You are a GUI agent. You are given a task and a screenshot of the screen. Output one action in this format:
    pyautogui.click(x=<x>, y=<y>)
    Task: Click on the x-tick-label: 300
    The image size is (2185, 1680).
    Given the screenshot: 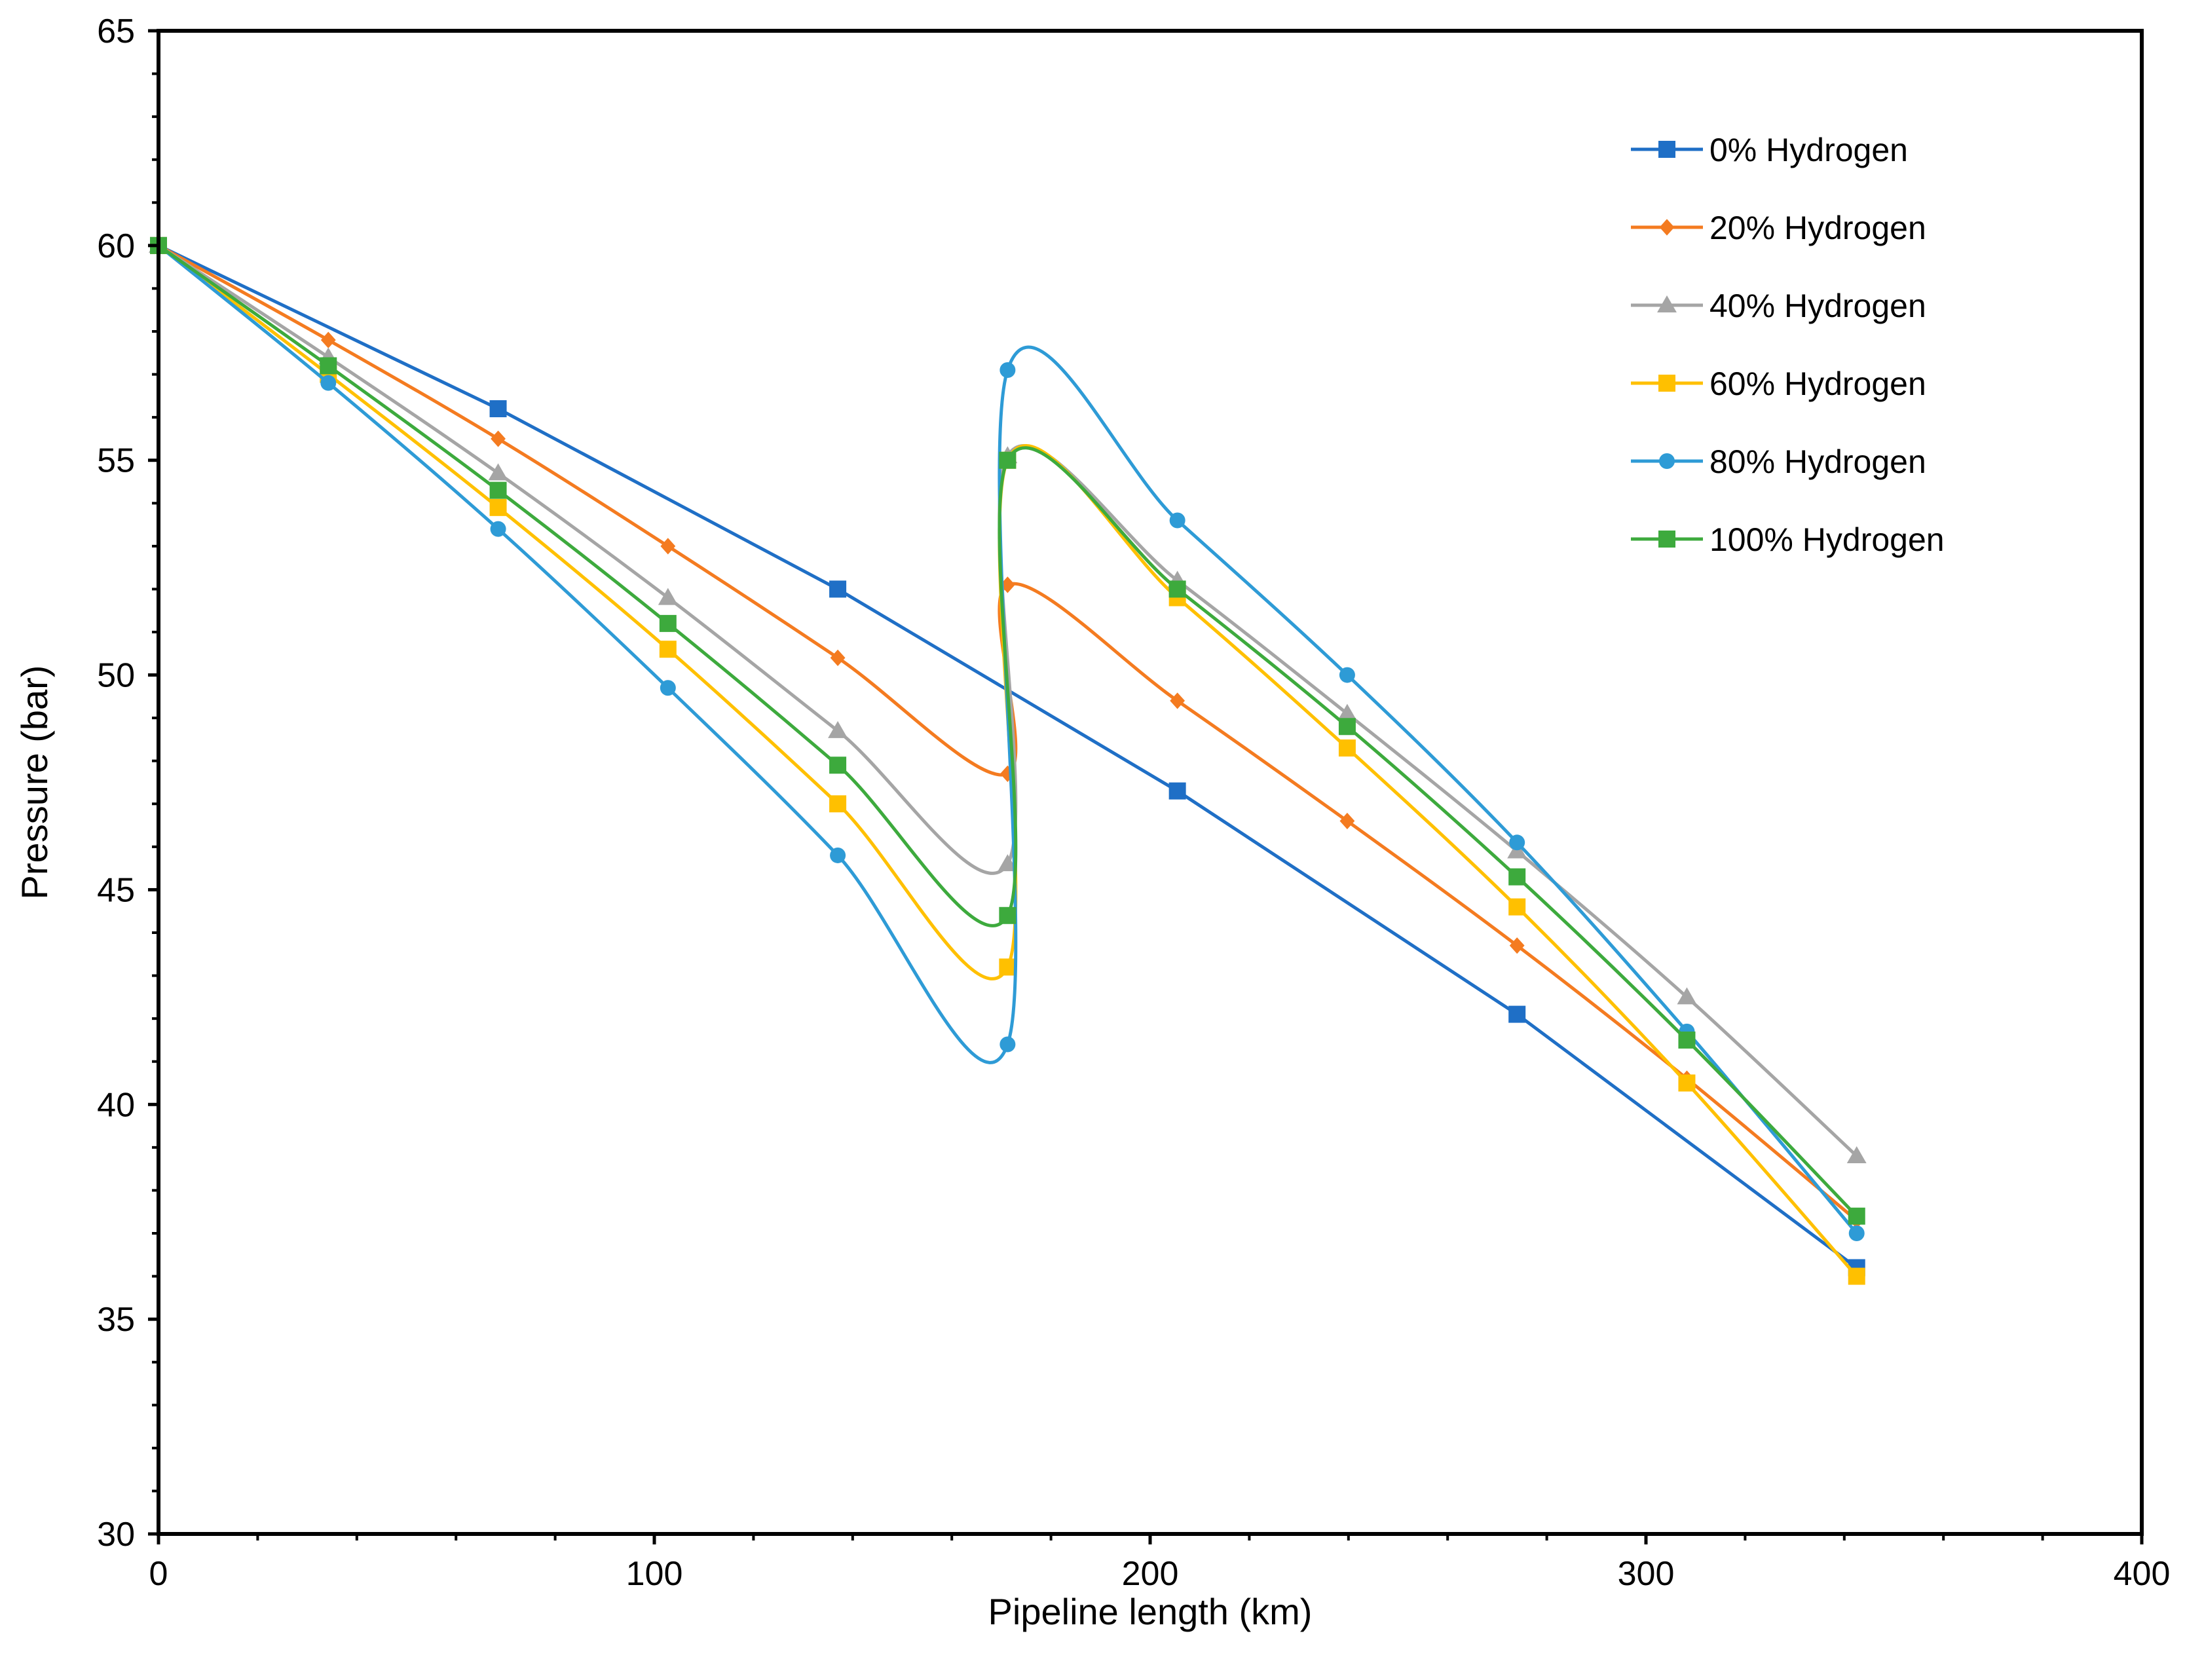 What is the action you would take?
    pyautogui.click(x=1647, y=1574)
    